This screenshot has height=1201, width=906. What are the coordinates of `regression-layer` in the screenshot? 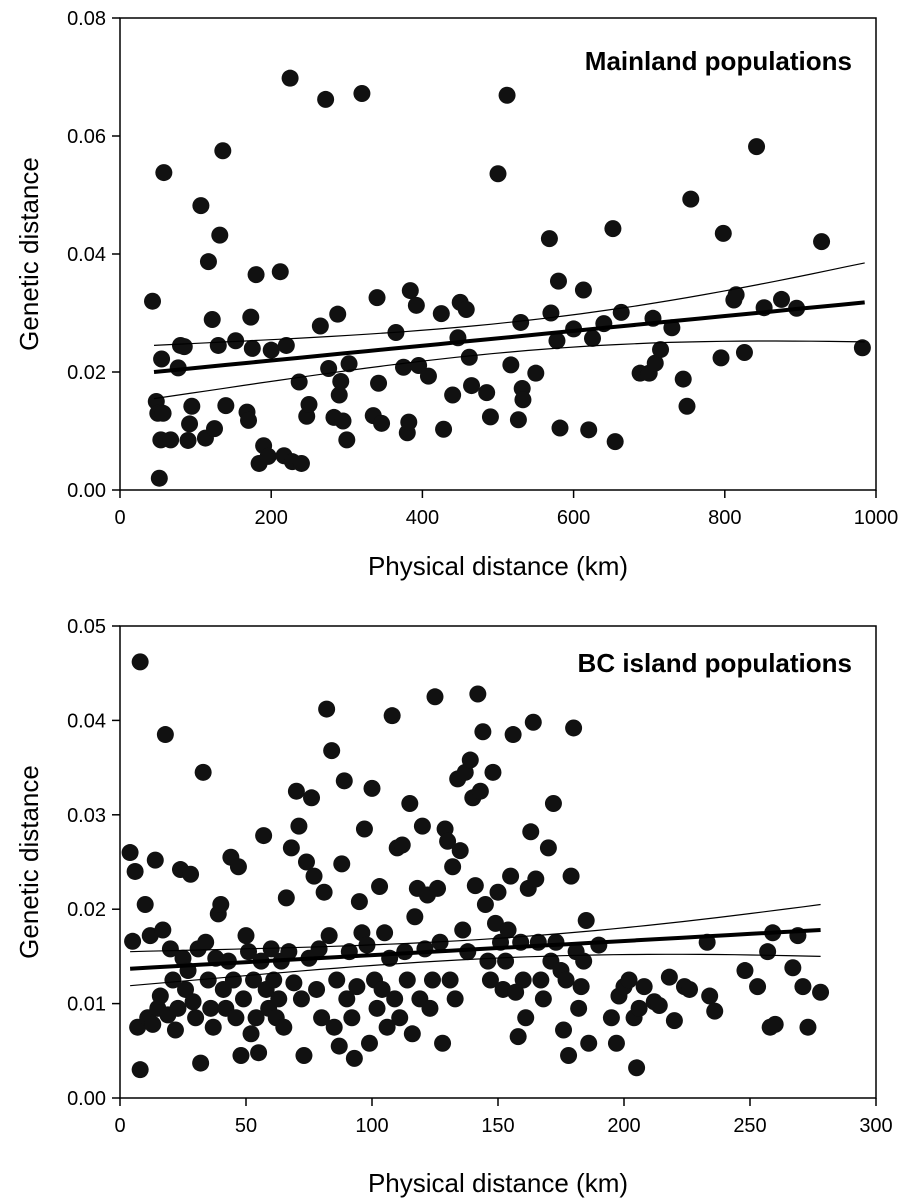 It's located at (475, 945).